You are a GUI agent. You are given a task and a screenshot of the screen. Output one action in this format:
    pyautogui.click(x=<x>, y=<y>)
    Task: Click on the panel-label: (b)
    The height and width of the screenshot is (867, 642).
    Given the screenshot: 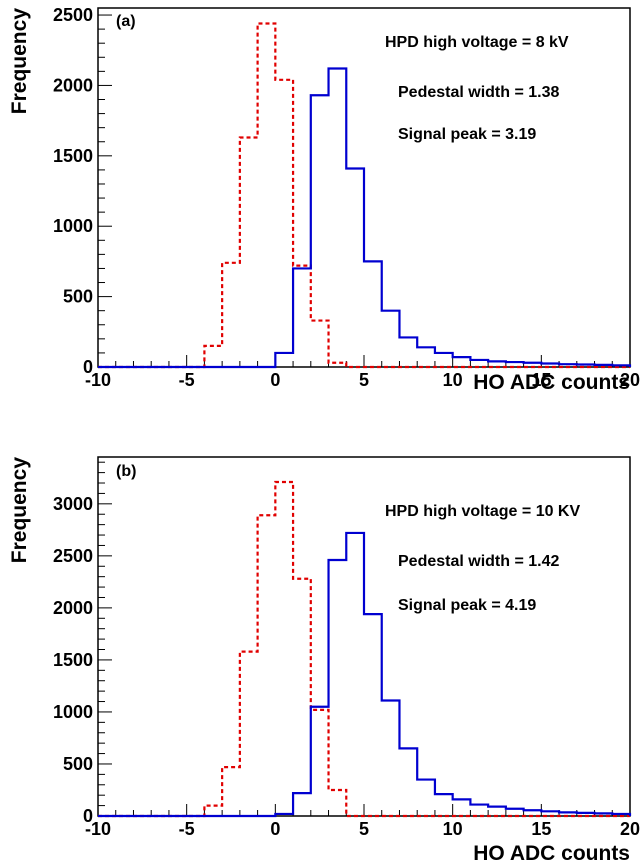 What is the action you would take?
    pyautogui.click(x=126, y=471)
    